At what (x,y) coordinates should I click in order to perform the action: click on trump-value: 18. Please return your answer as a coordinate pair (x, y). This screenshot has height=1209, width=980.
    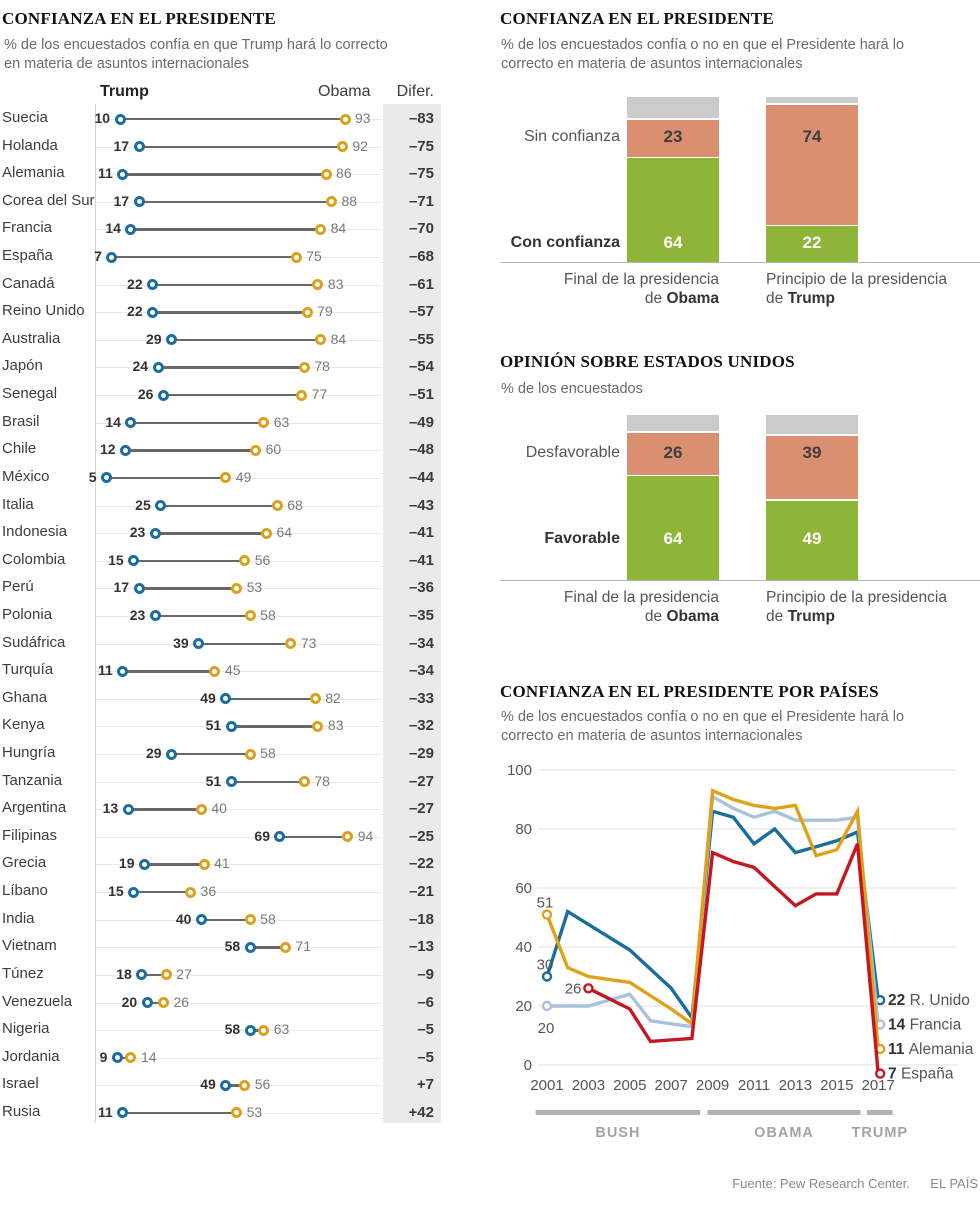
    Looking at the image, I should click on (124, 973).